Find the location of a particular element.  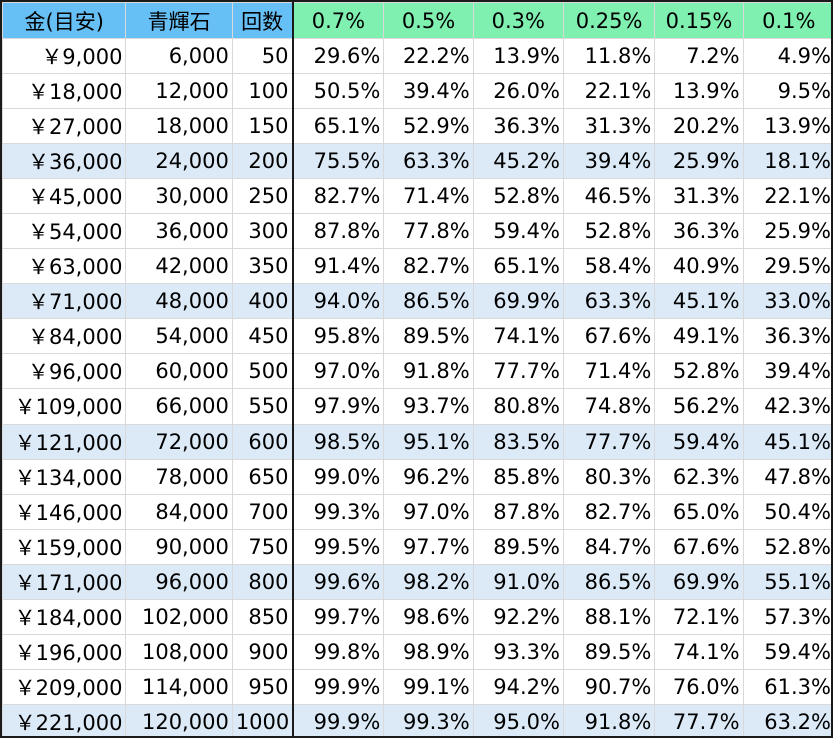

rate-cell: 45.2% is located at coordinates (518, 161).